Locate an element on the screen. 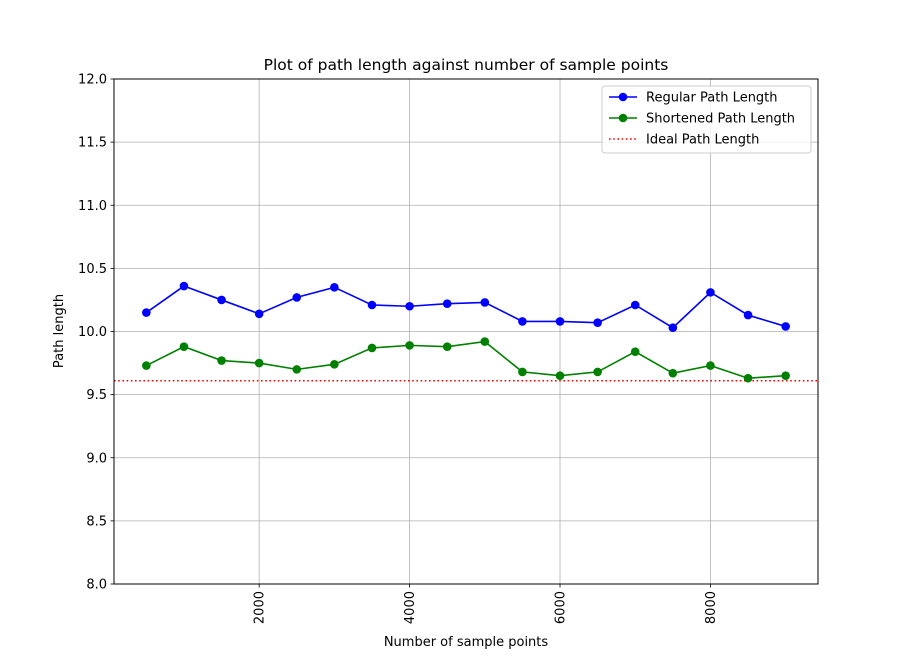 The width and height of the screenshot is (909, 656). y-tick-label: 9.0 is located at coordinates (96, 458).